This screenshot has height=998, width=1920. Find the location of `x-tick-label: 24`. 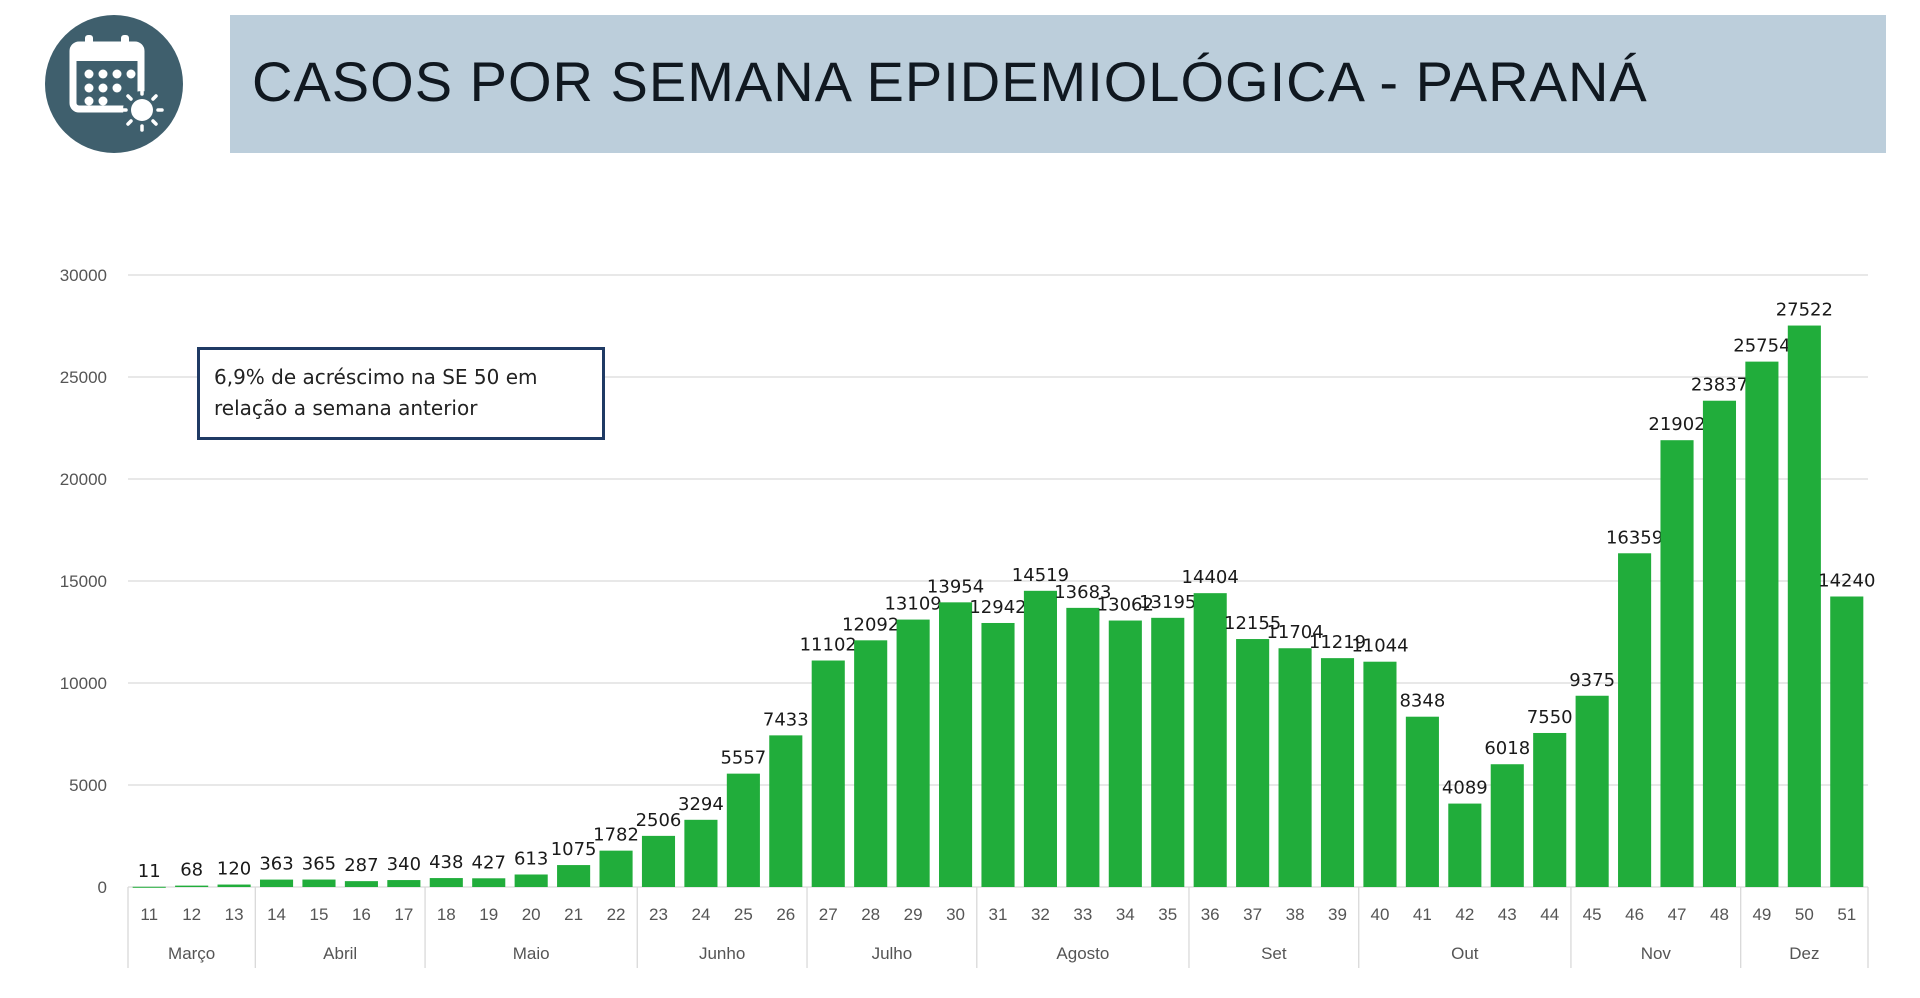

x-tick-label: 24 is located at coordinates (700, 914).